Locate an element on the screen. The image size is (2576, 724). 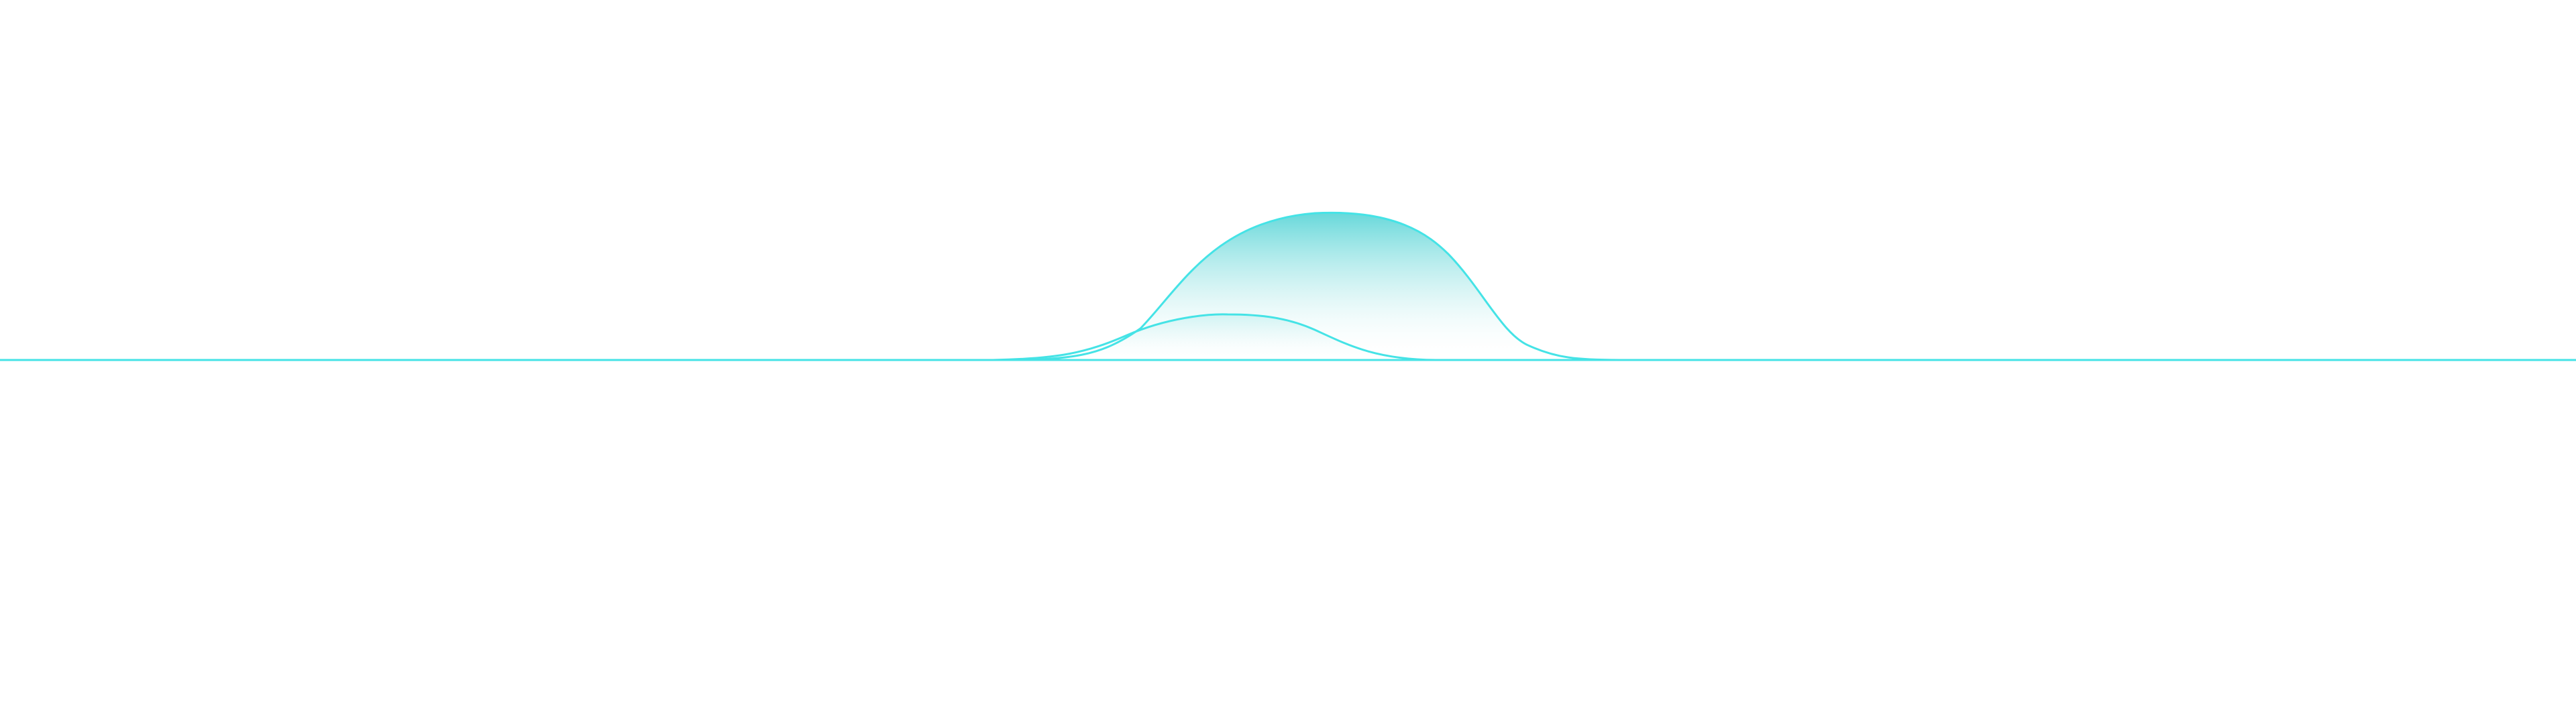
wave-big-hump-fill is located at coordinates (1308, 286).